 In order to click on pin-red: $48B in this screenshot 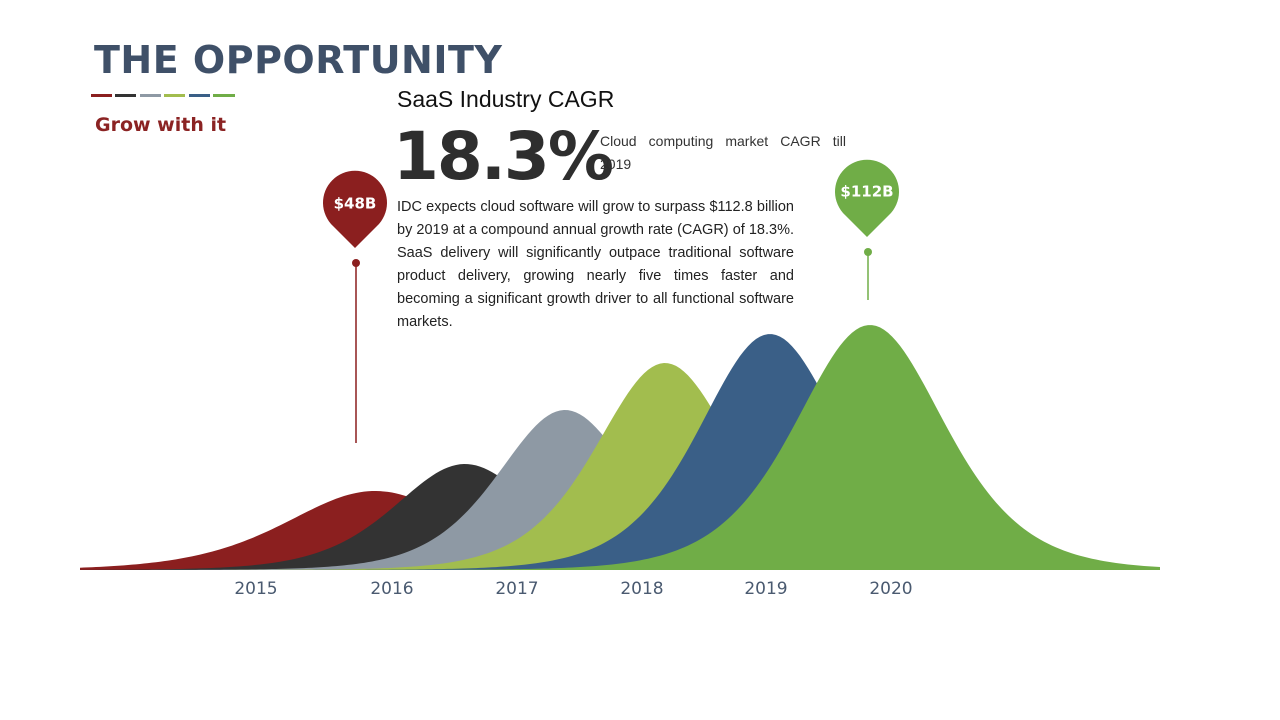, I will do `click(354, 306)`.